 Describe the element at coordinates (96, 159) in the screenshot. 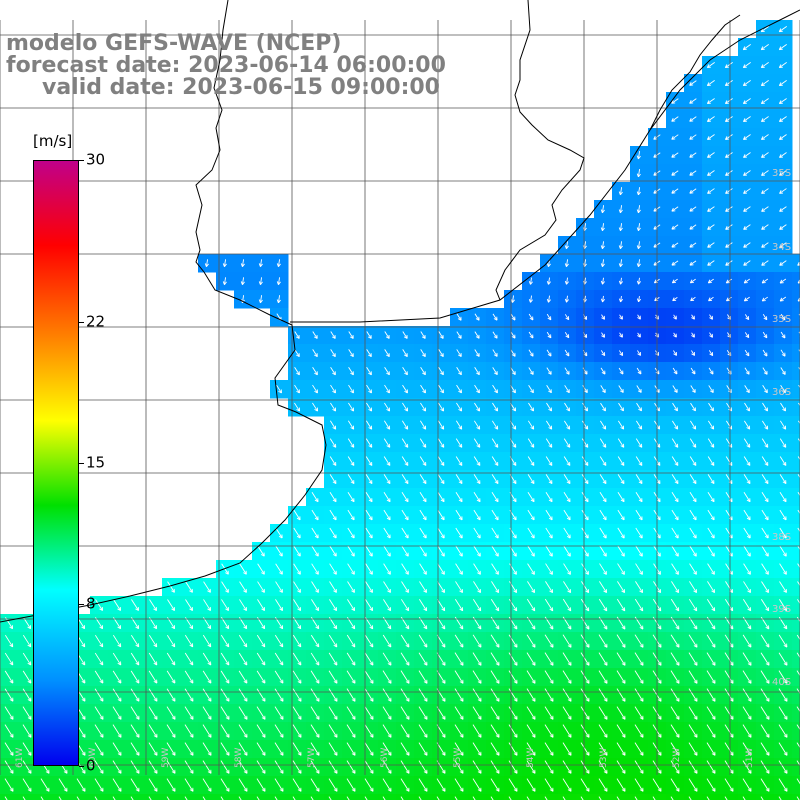

I see `colorbar-tick-label: 30` at that location.